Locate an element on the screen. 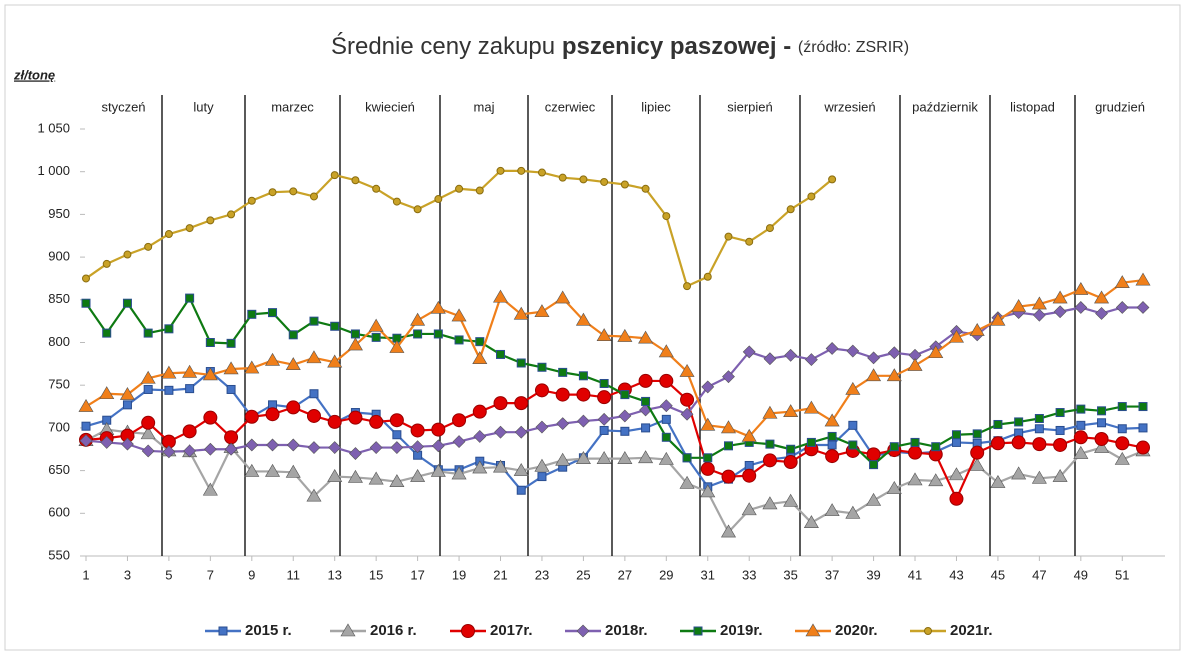 Image resolution: width=1186 pixels, height=657 pixels. x-tick-label: 3 is located at coordinates (127, 574).